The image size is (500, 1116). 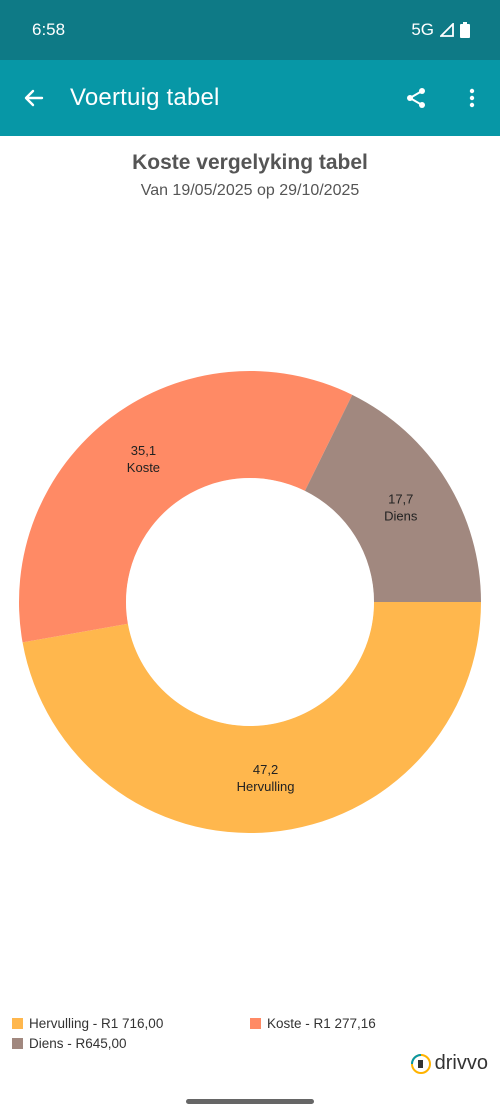 What do you see at coordinates (96, 1023) in the screenshot?
I see `legend-label: Hervulling - R1 716,00` at bounding box center [96, 1023].